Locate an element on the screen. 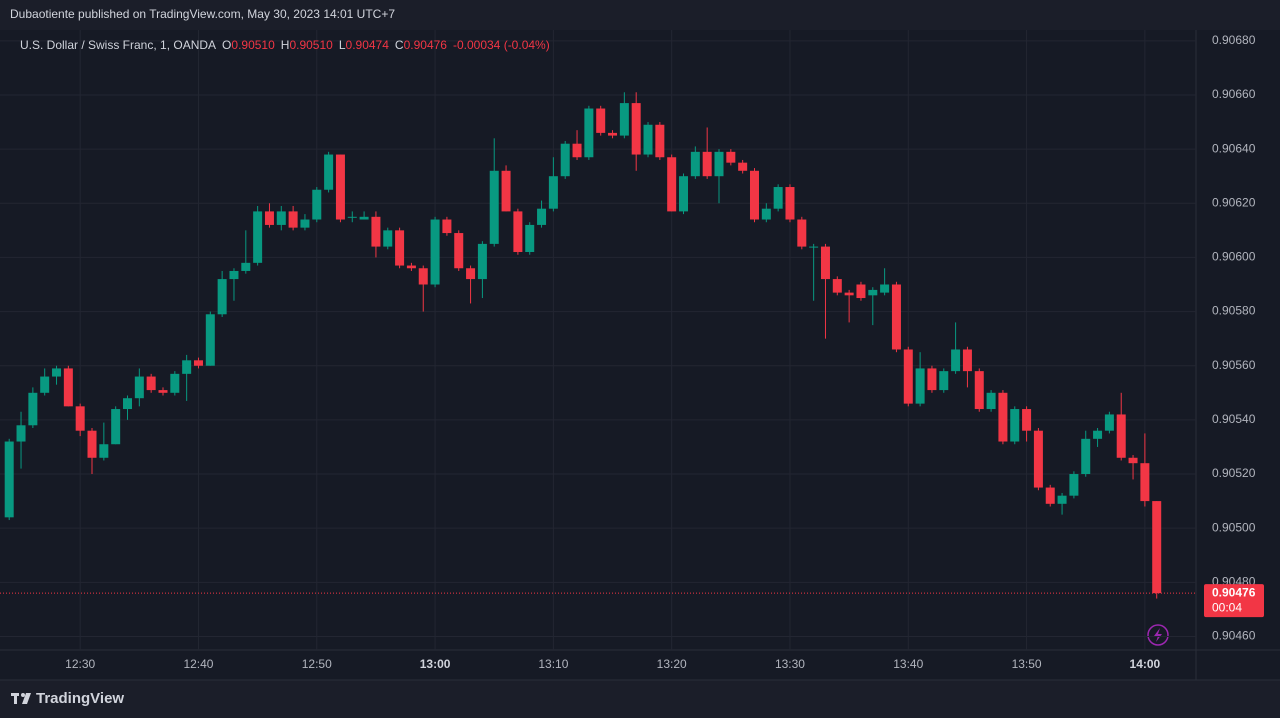 Image resolution: width=1280 pixels, height=718 pixels. open-value: 0.90510 is located at coordinates (253, 45).